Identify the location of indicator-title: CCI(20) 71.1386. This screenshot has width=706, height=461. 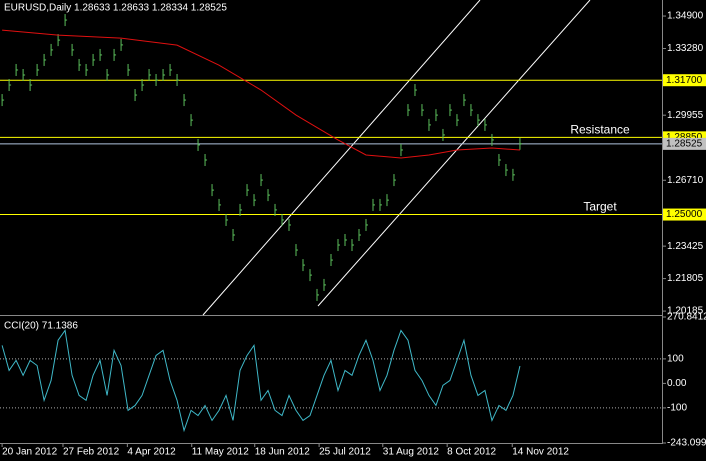
(41, 326).